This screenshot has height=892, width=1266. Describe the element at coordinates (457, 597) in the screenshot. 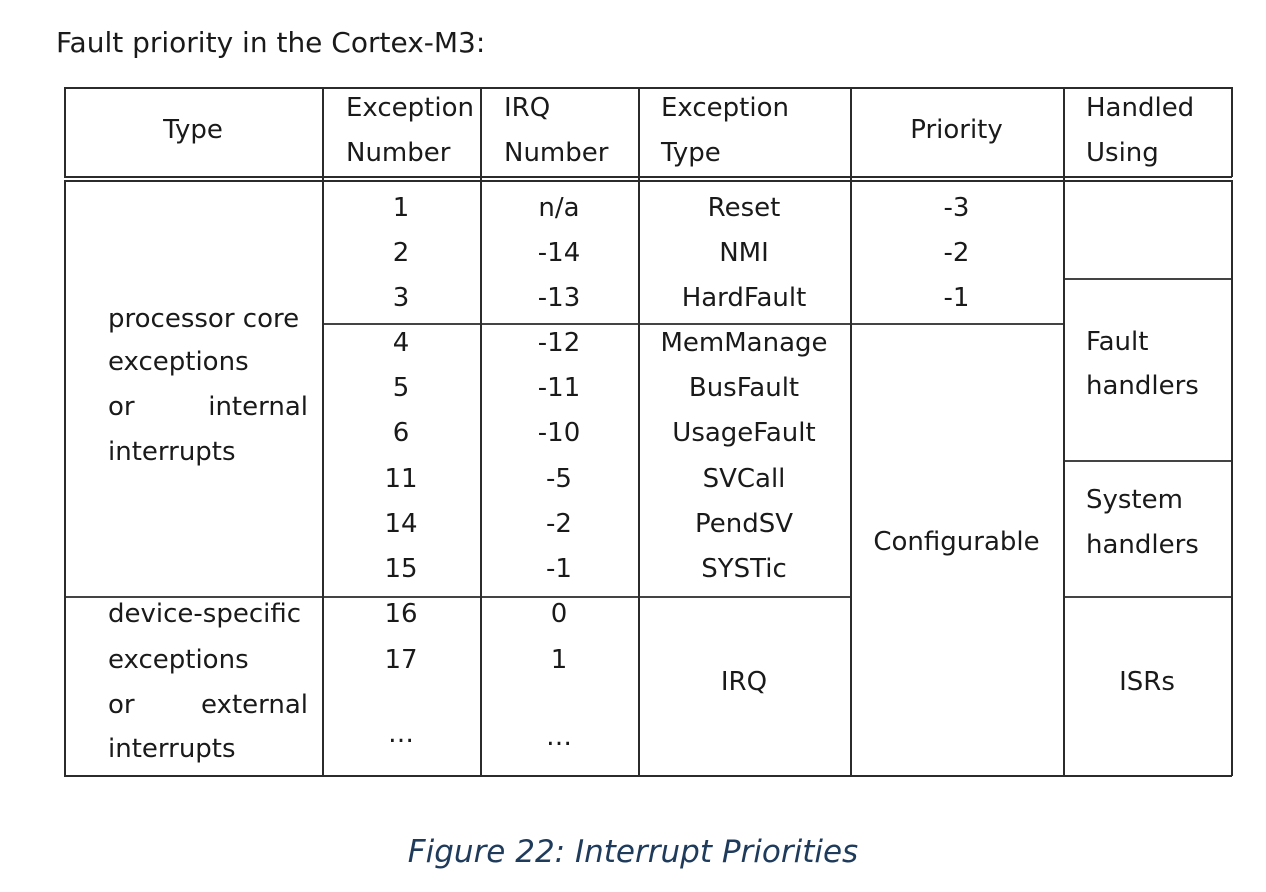

I see `group-divider` at that location.